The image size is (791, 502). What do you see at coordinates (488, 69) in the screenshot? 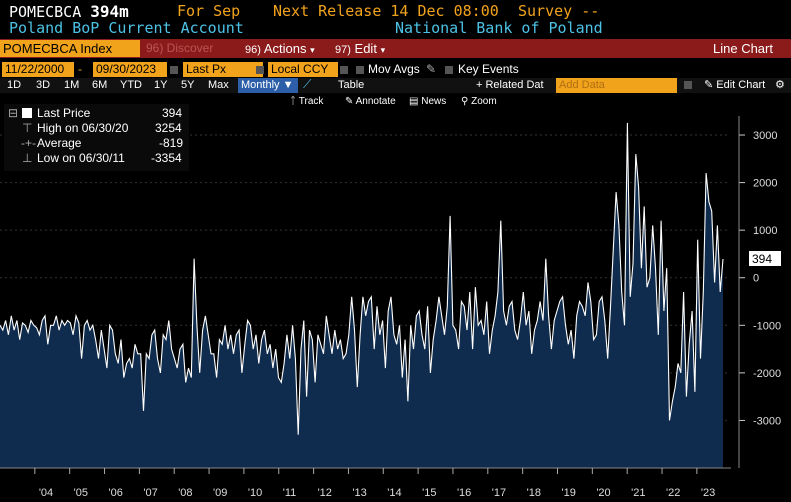
I see `key-events-label: Key Events` at bounding box center [488, 69].